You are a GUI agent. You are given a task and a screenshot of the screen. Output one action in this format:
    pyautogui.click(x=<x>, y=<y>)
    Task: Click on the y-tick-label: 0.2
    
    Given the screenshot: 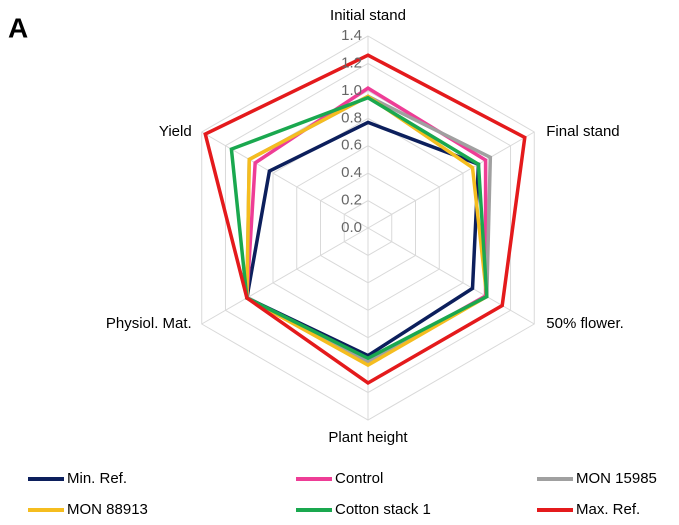 What is the action you would take?
    pyautogui.click(x=351, y=200)
    